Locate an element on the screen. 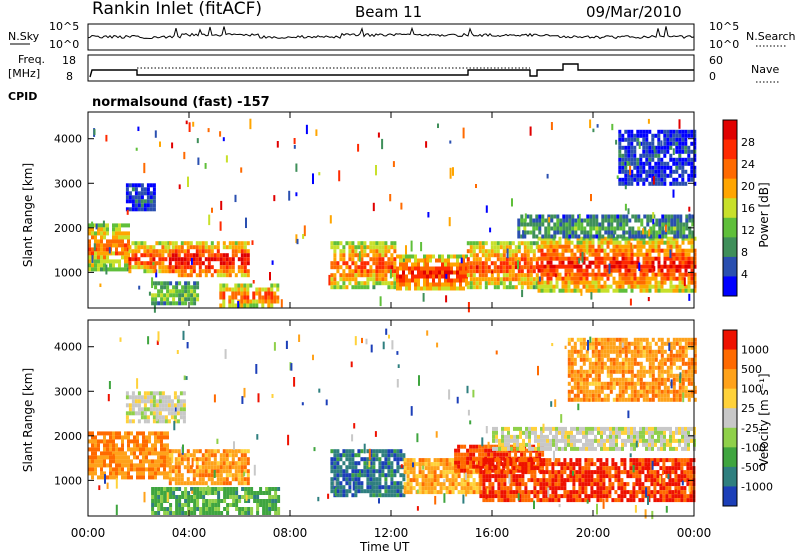  y-tick-label: 2000 is located at coordinates (68, 228).